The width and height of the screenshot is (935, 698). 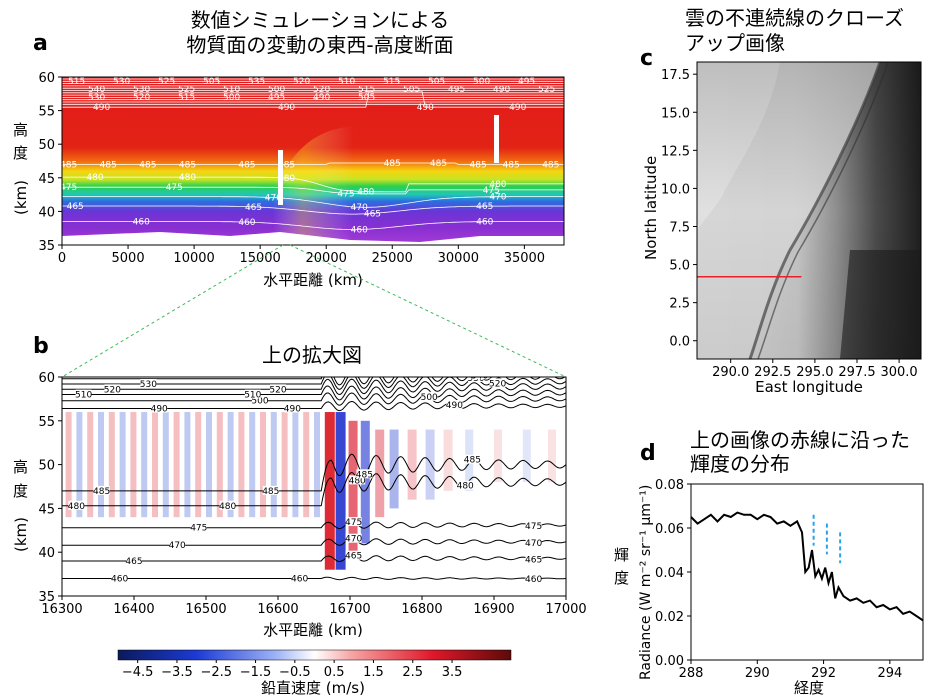 What do you see at coordinates (646, 582) in the screenshot?
I see `panel-d-ylabel: Radiance (W m⁻² sr⁻¹ μm⁻¹)` at bounding box center [646, 582].